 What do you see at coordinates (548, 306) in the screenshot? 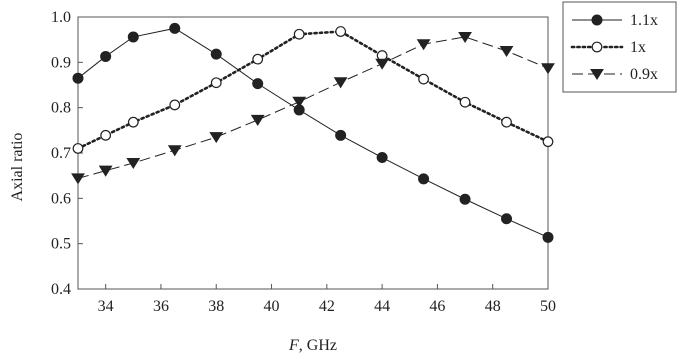
I see `x-tick-label: 50` at bounding box center [548, 306].